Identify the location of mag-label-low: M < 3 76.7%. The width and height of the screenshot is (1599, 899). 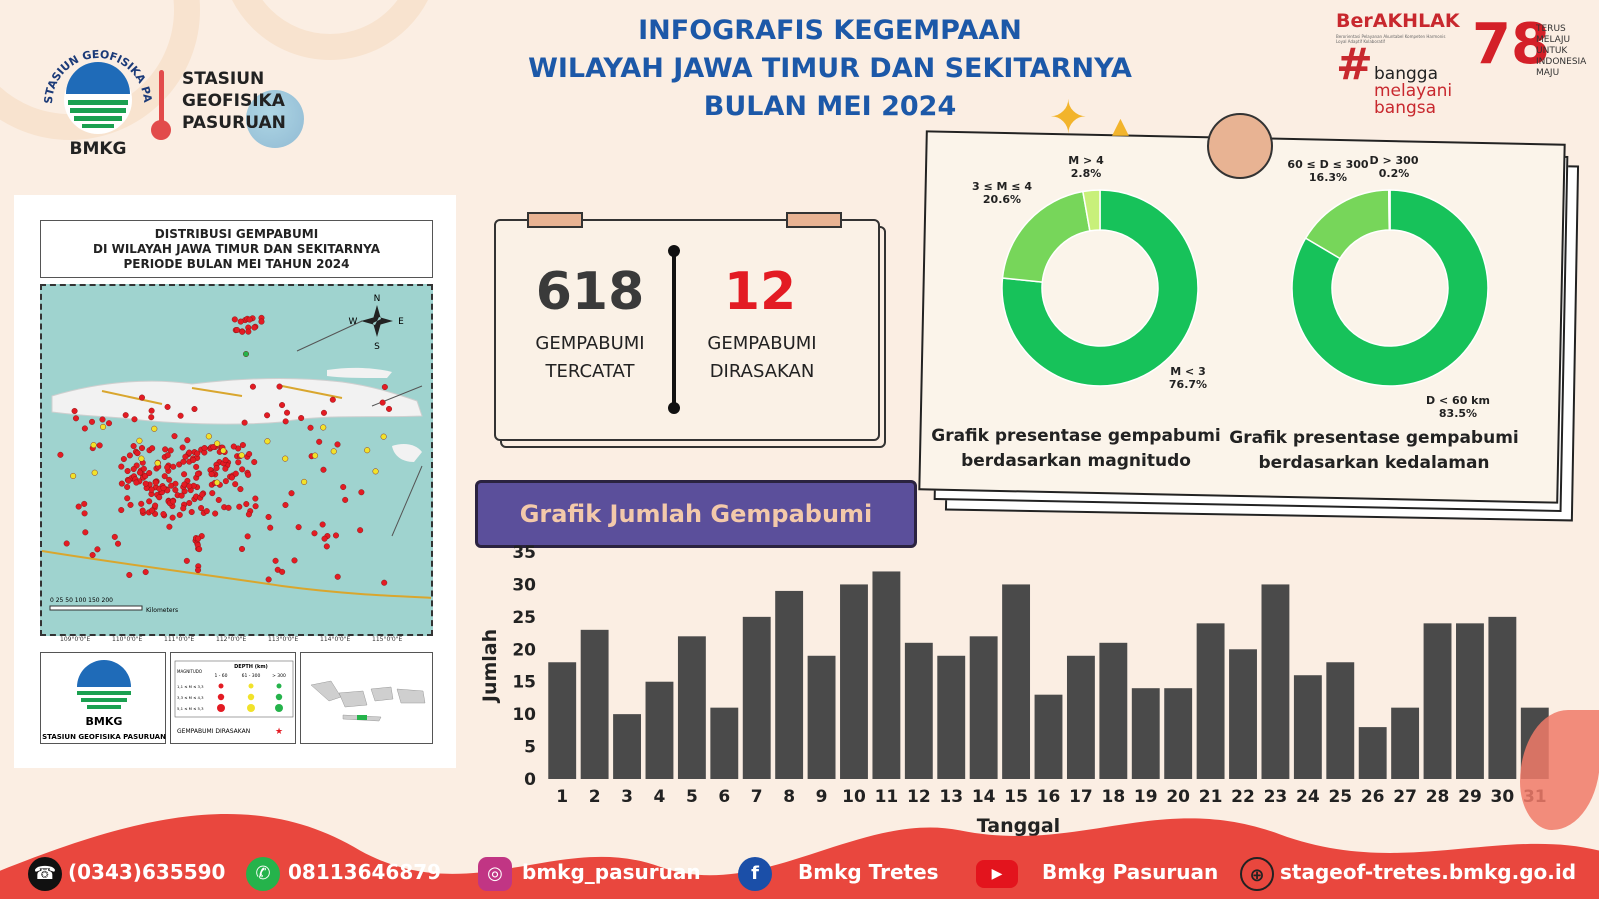
(1188, 378).